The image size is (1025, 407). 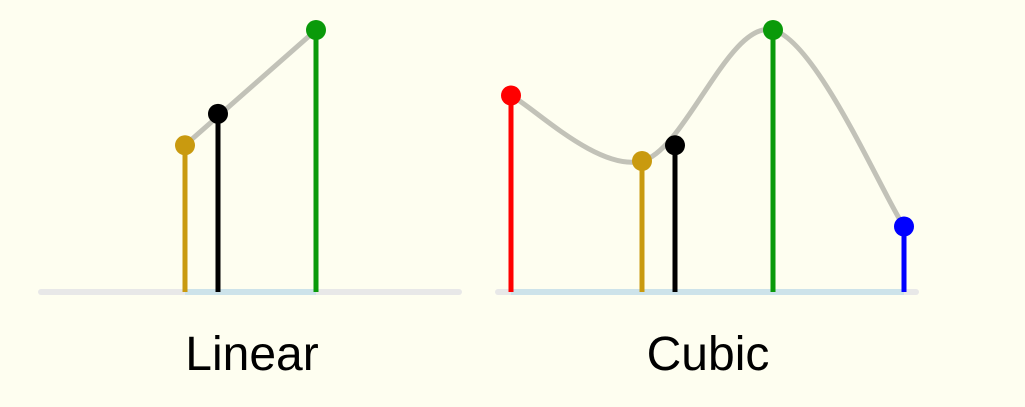 What do you see at coordinates (773, 30) in the screenshot?
I see `cubic-point-p2` at bounding box center [773, 30].